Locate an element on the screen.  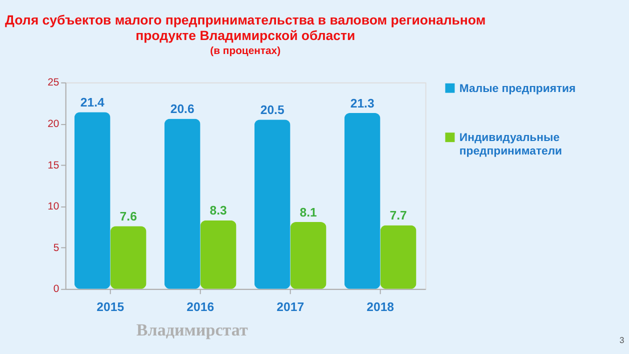
x-tick-label: 2015 is located at coordinates (110, 307).